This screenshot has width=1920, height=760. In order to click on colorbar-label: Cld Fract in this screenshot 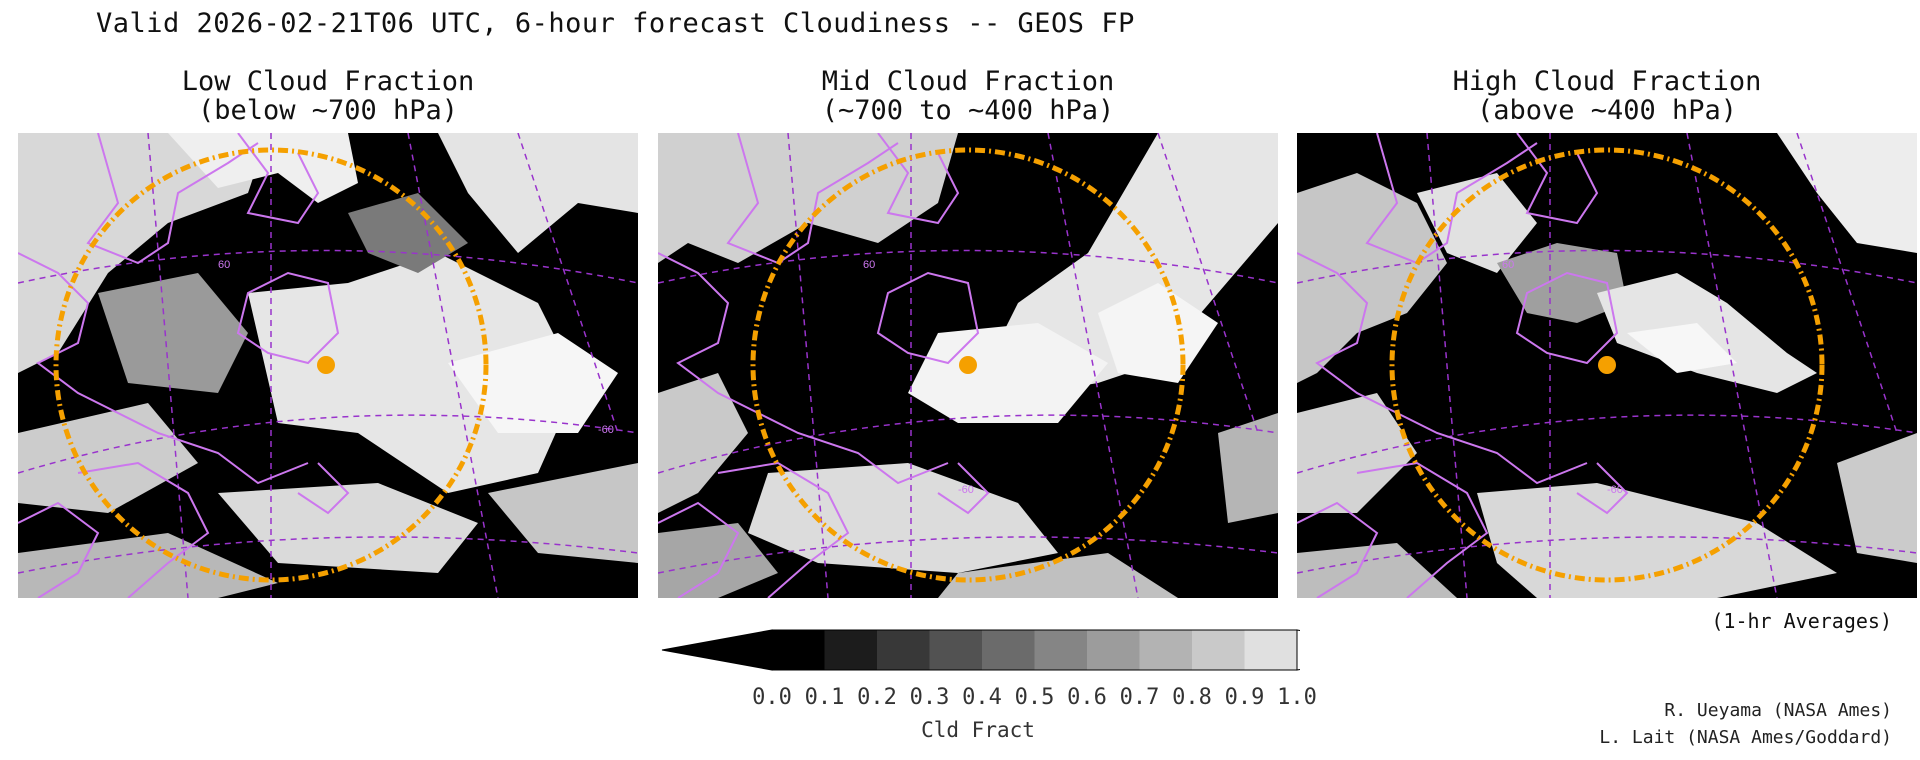, I will do `click(978, 730)`.